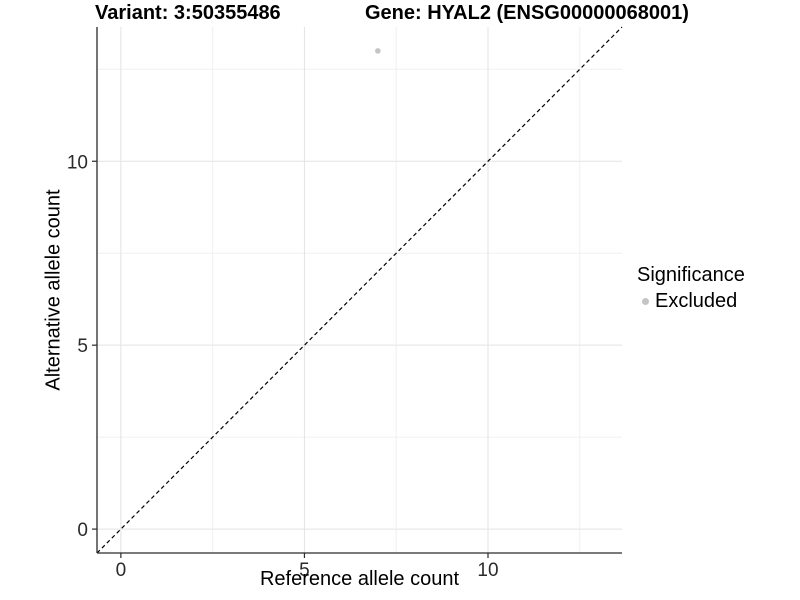 The height and width of the screenshot is (600, 800). I want to click on data-point, so click(378, 51).